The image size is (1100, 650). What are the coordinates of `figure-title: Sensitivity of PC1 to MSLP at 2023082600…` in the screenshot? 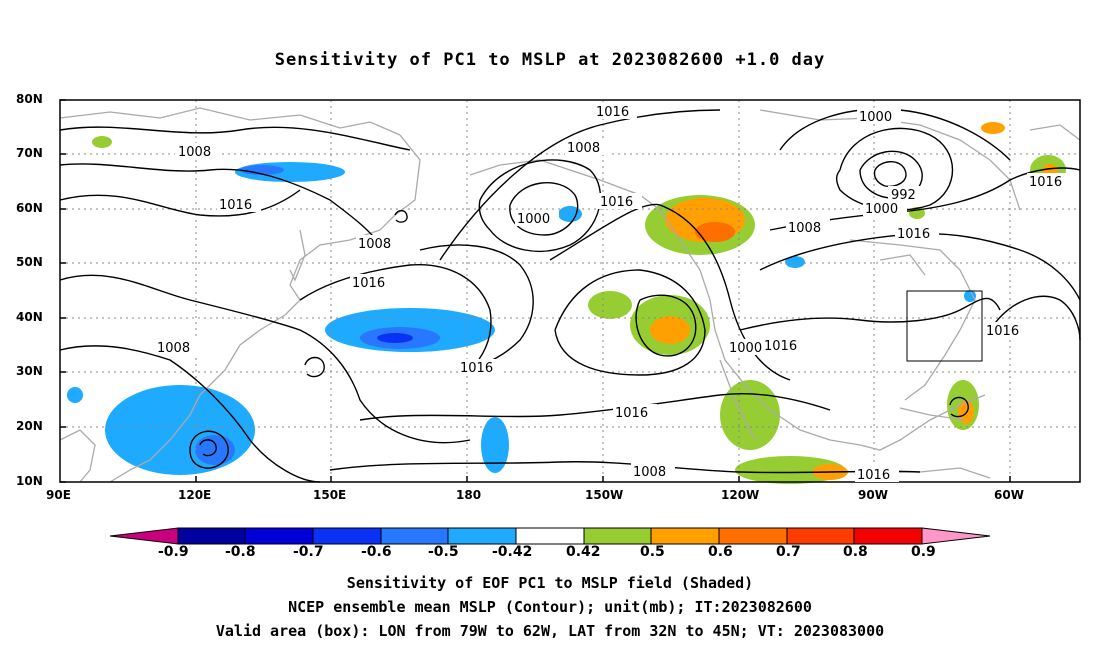 It's located at (550, 60).